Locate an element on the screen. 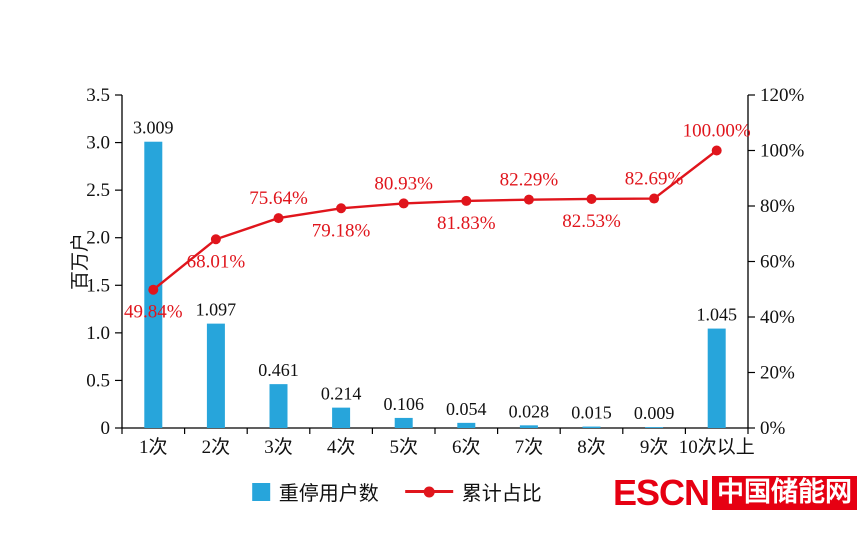 The width and height of the screenshot is (863, 544). legend-item-bar-series: 重停用户数 is located at coordinates (315, 491).